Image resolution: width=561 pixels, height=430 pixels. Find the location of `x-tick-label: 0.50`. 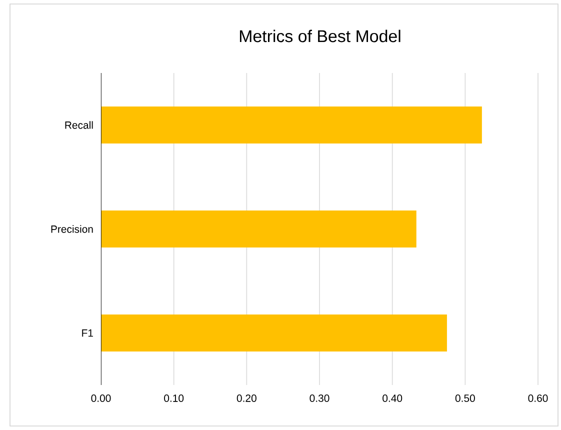

x-tick-label: 0.50 is located at coordinates (465, 398).